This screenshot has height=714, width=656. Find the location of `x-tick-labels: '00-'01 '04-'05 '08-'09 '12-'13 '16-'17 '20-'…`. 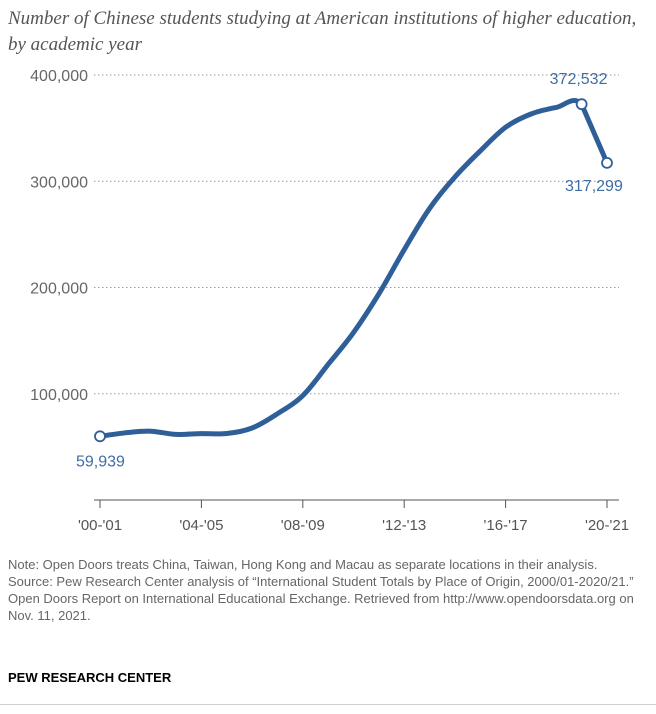

x-tick-labels: '00-'01 '04-'05 '08-'09 '12-'13 '16-'17 '20-'… is located at coordinates (353, 525).